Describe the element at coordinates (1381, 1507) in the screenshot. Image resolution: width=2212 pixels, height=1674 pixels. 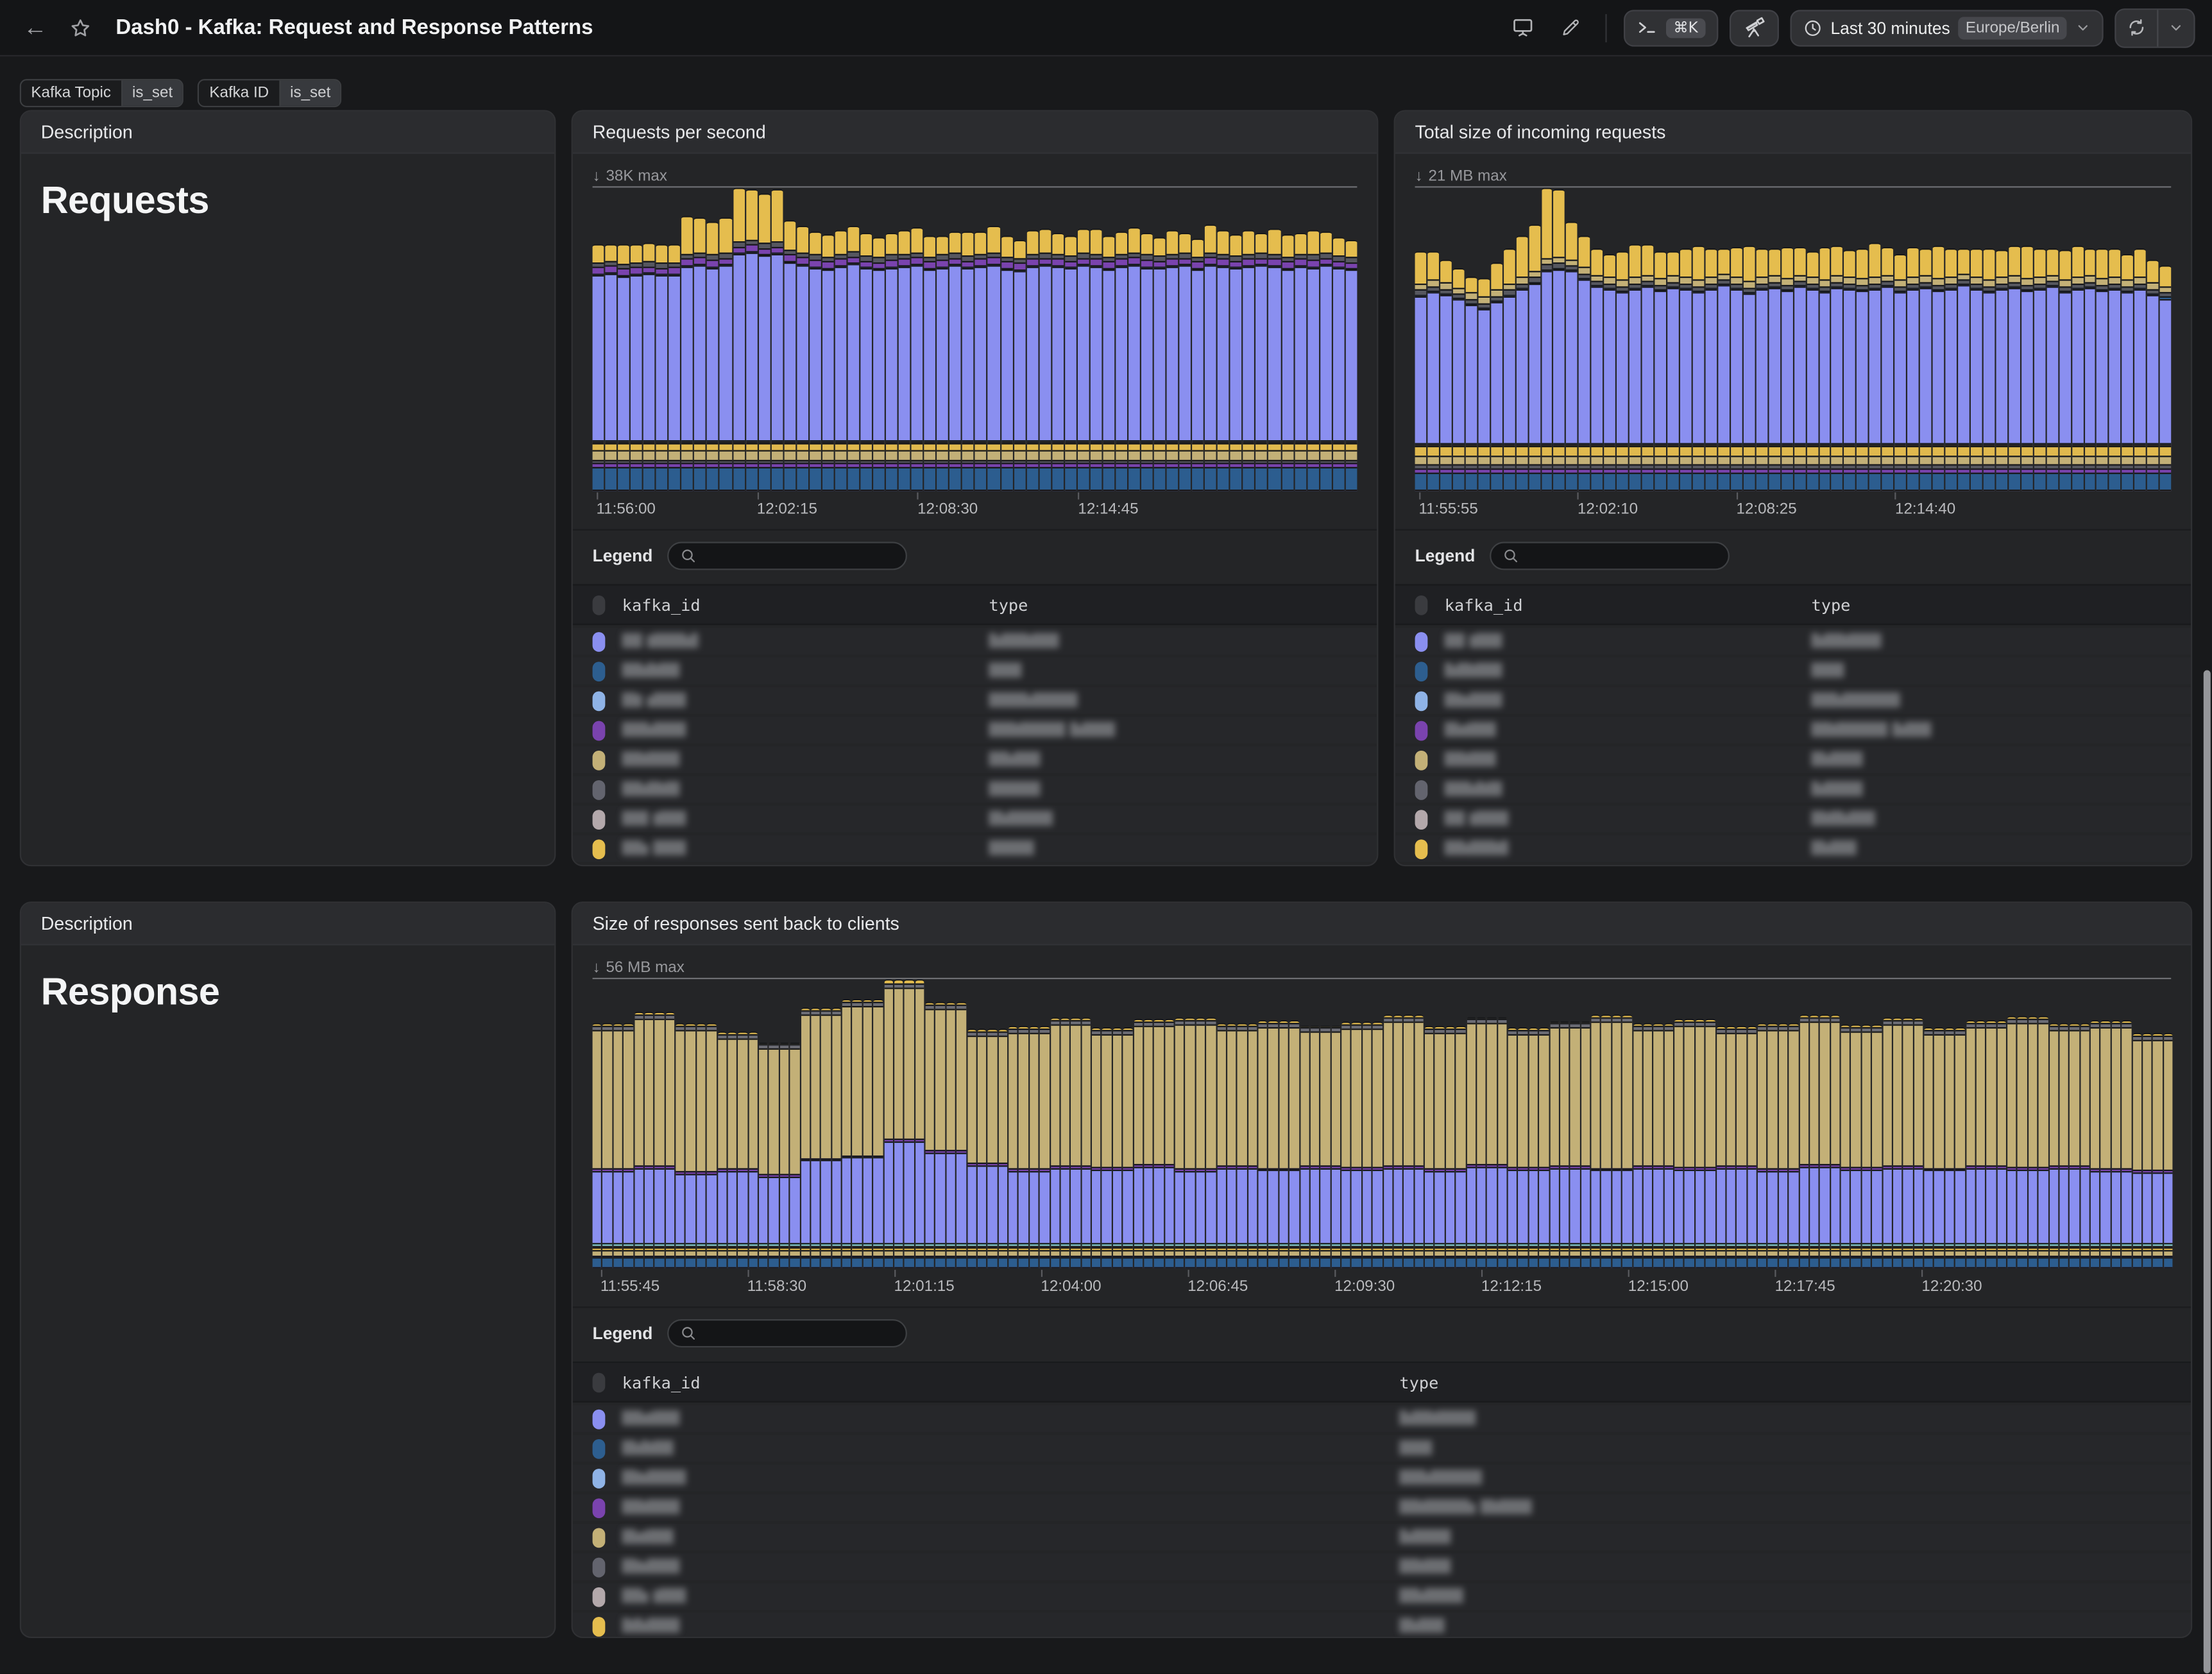
I see `legend-row: ███▇█████ ███▇███████▆ ██▇█████` at that location.